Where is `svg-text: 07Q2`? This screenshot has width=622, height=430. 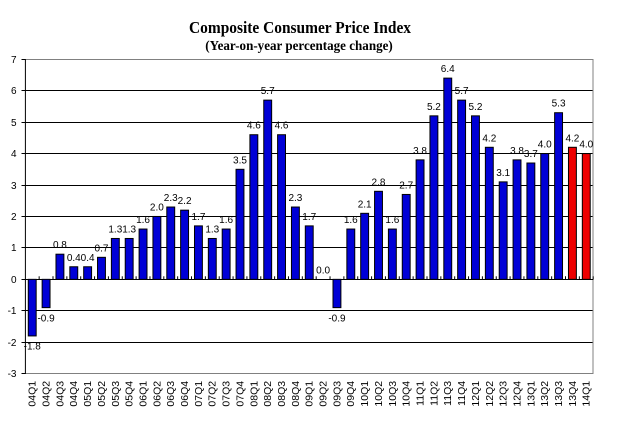
svg-text: 07Q2 is located at coordinates (213, 394).